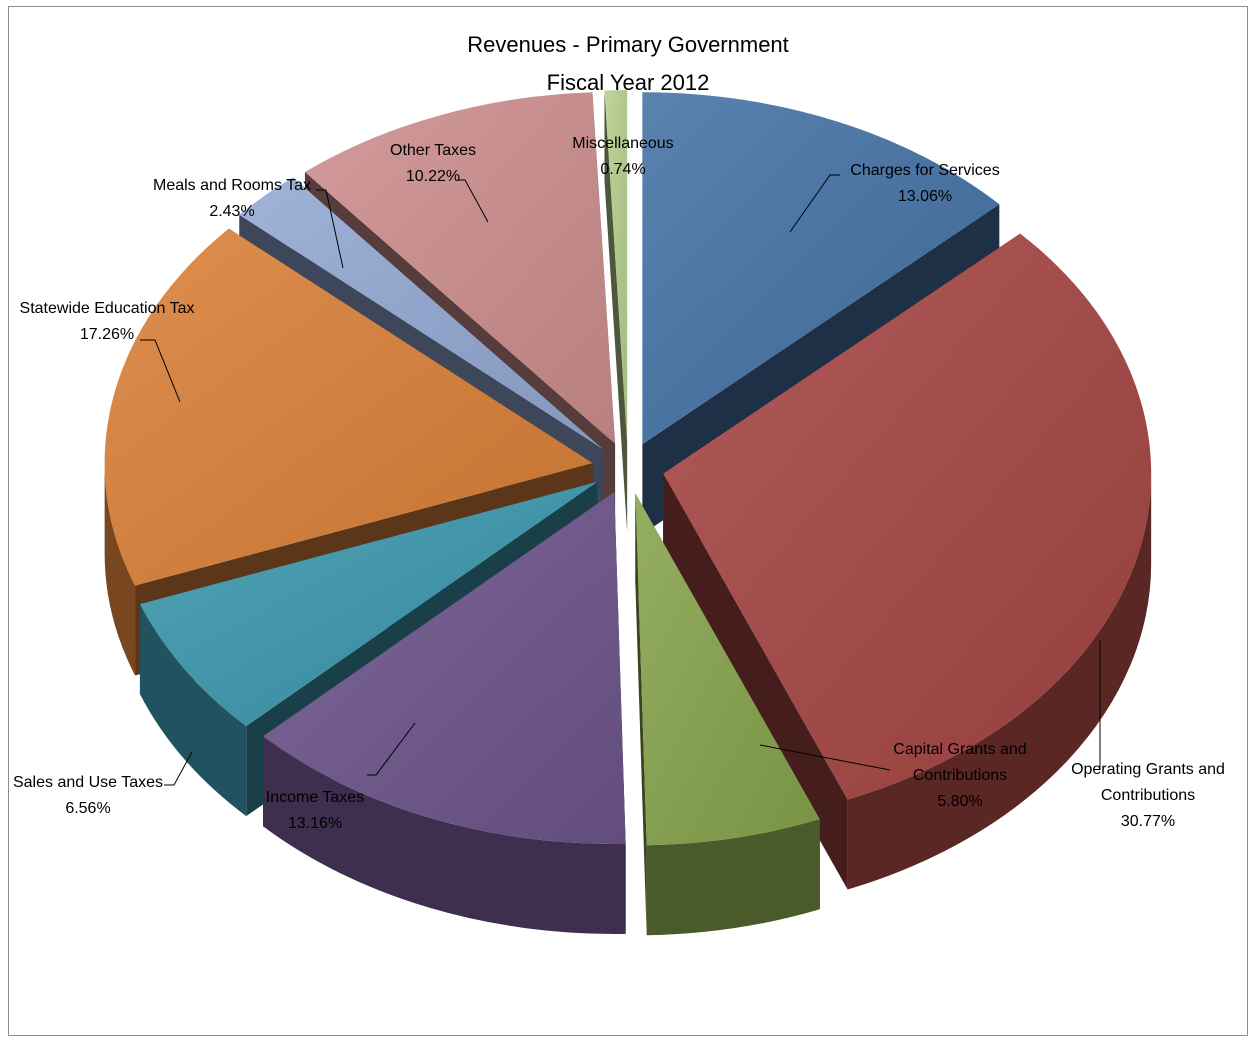  I want to click on label-group-meals-and-rooms-tax: Meals and Rooms Tax 2.43%, so click(248, 223).